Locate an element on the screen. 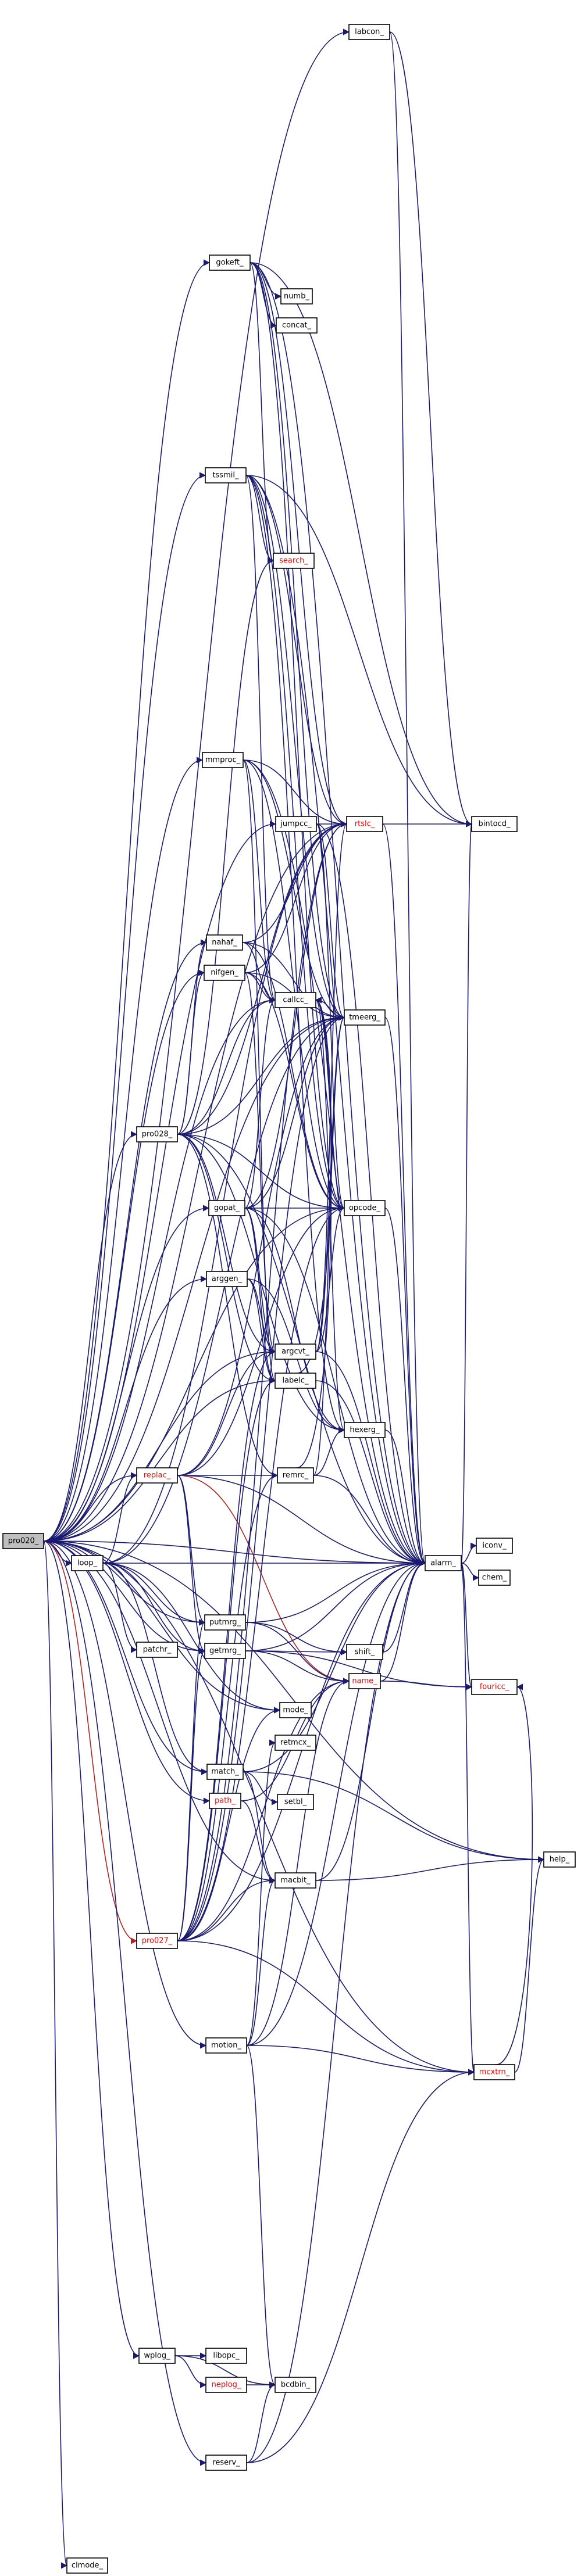 The height and width of the screenshot is (2576, 581). node-getmrg: getmrg_ is located at coordinates (225, 1651).